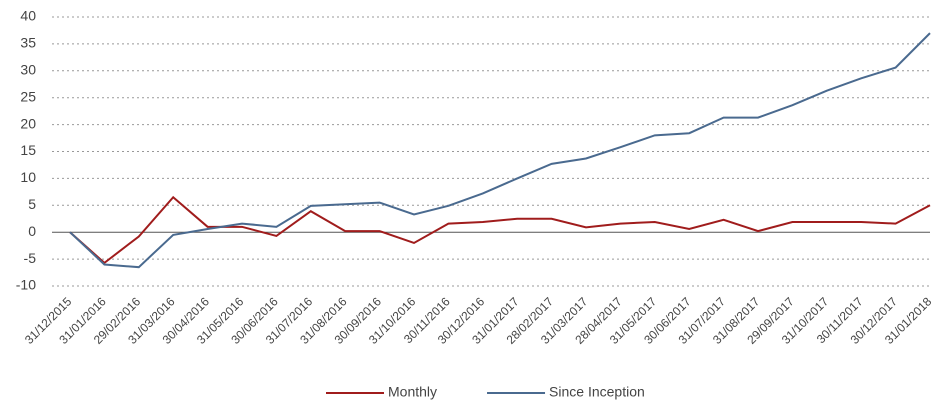 The image size is (938, 405). I want to click on legend-label: Since Inception, so click(597, 392).